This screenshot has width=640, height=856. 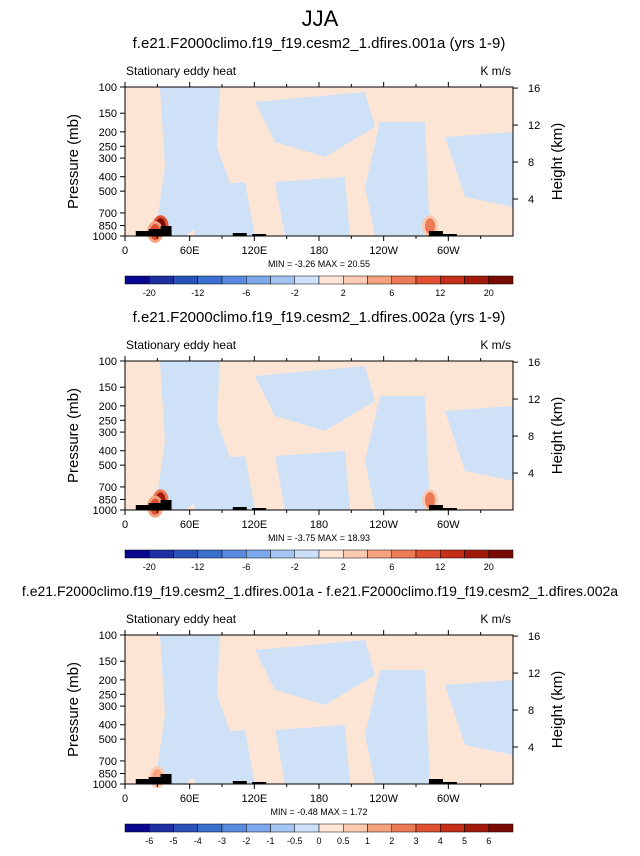 I want to click on x-tick-label: 120E, so click(x=254, y=251).